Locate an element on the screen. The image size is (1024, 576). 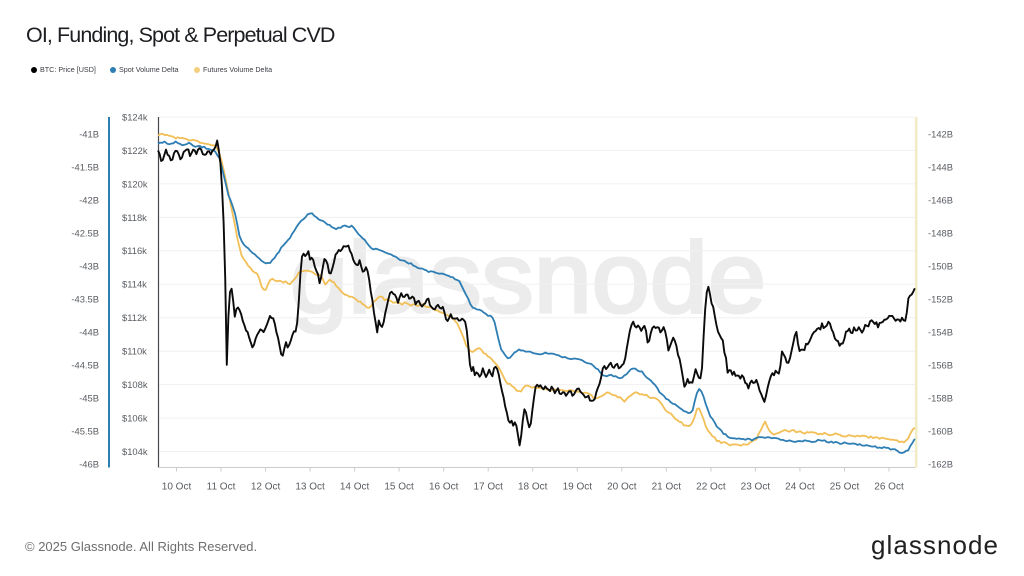
svg-text: glassnode is located at coordinates (528, 278).